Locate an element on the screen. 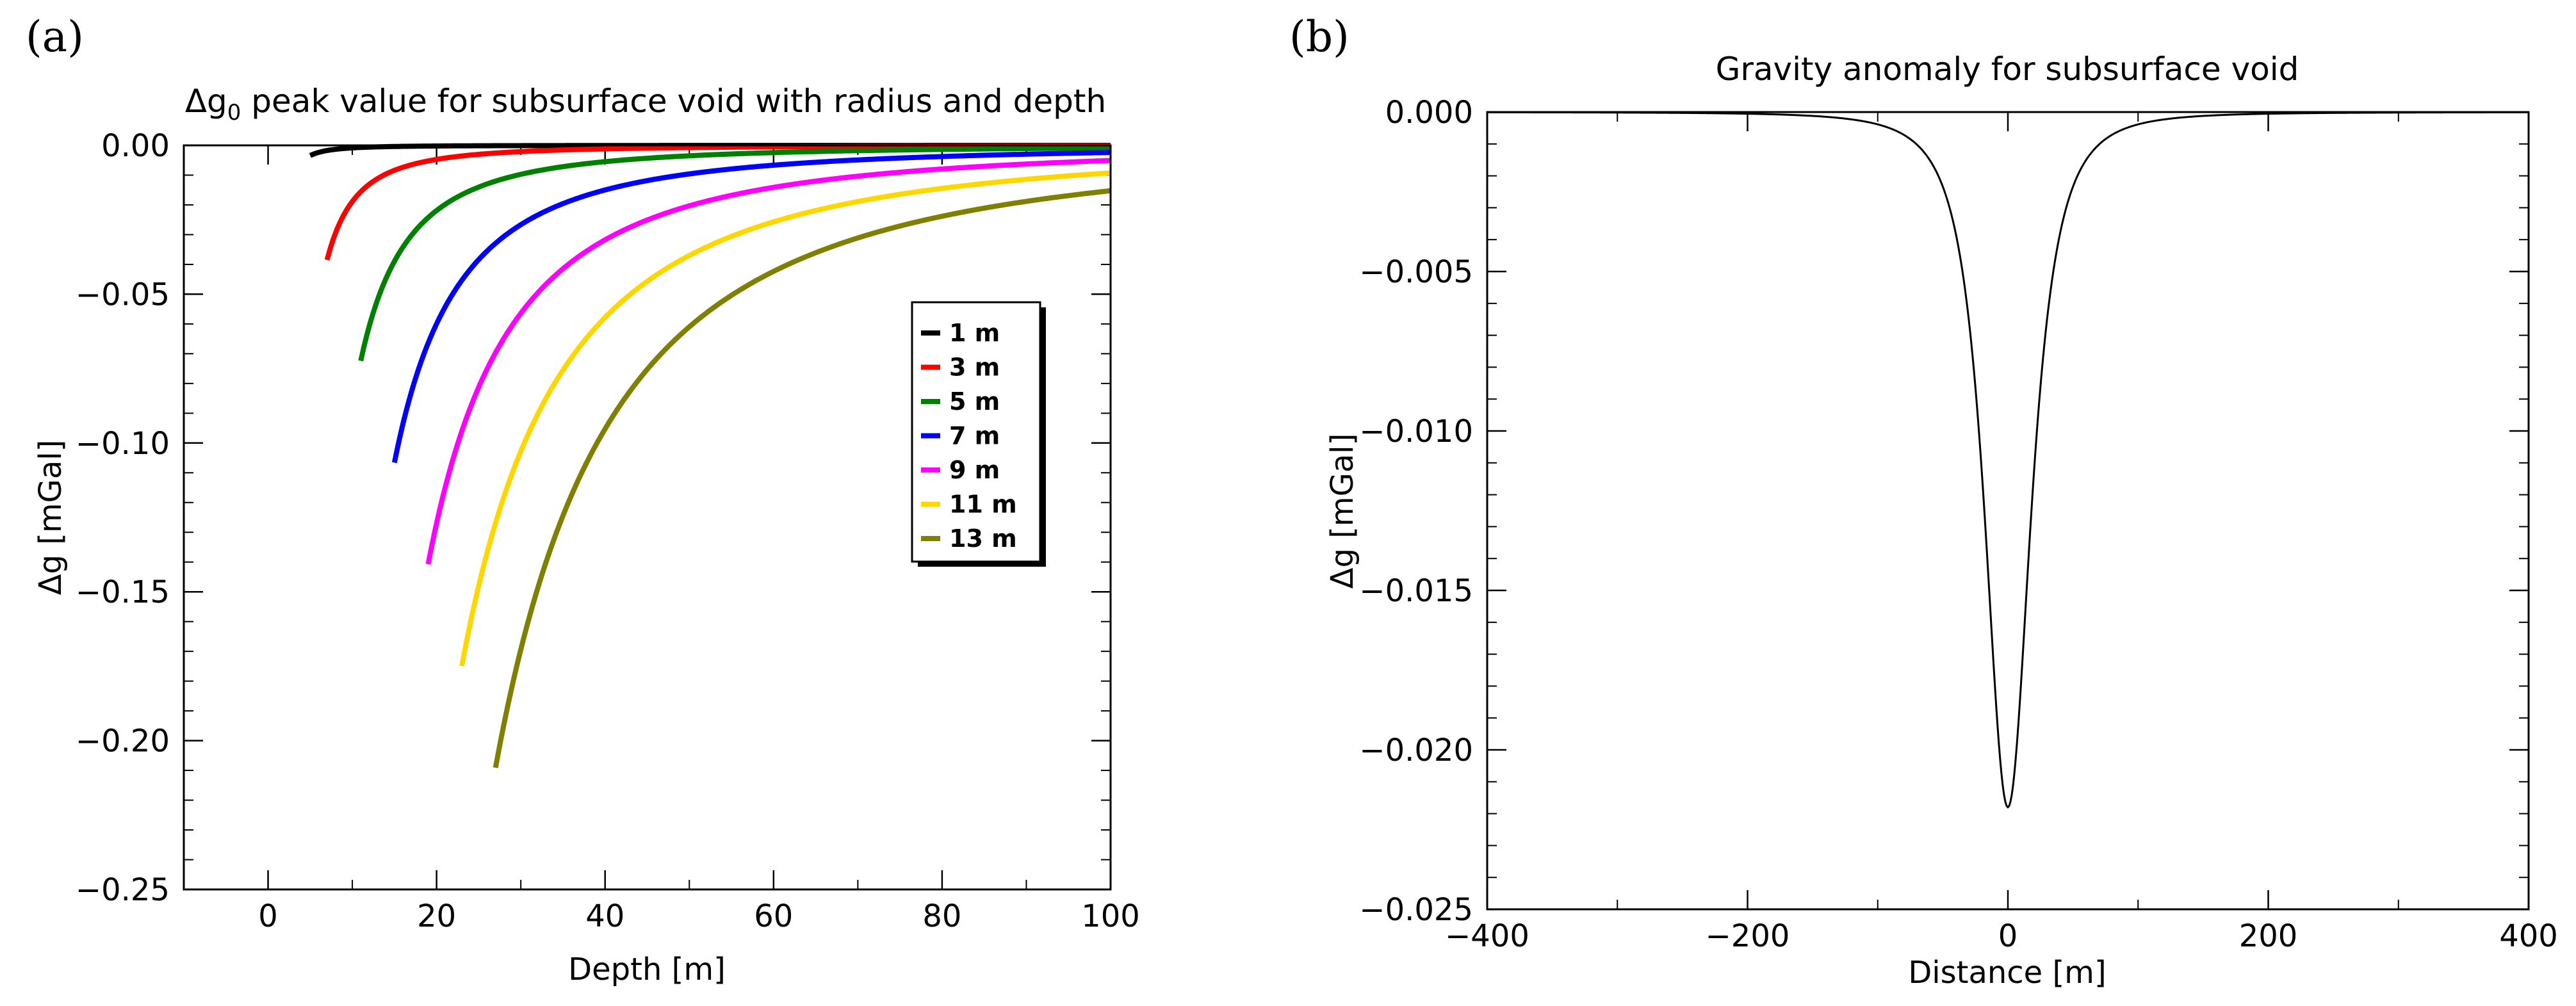  legend-label-13m: 13 m is located at coordinates (983, 538).